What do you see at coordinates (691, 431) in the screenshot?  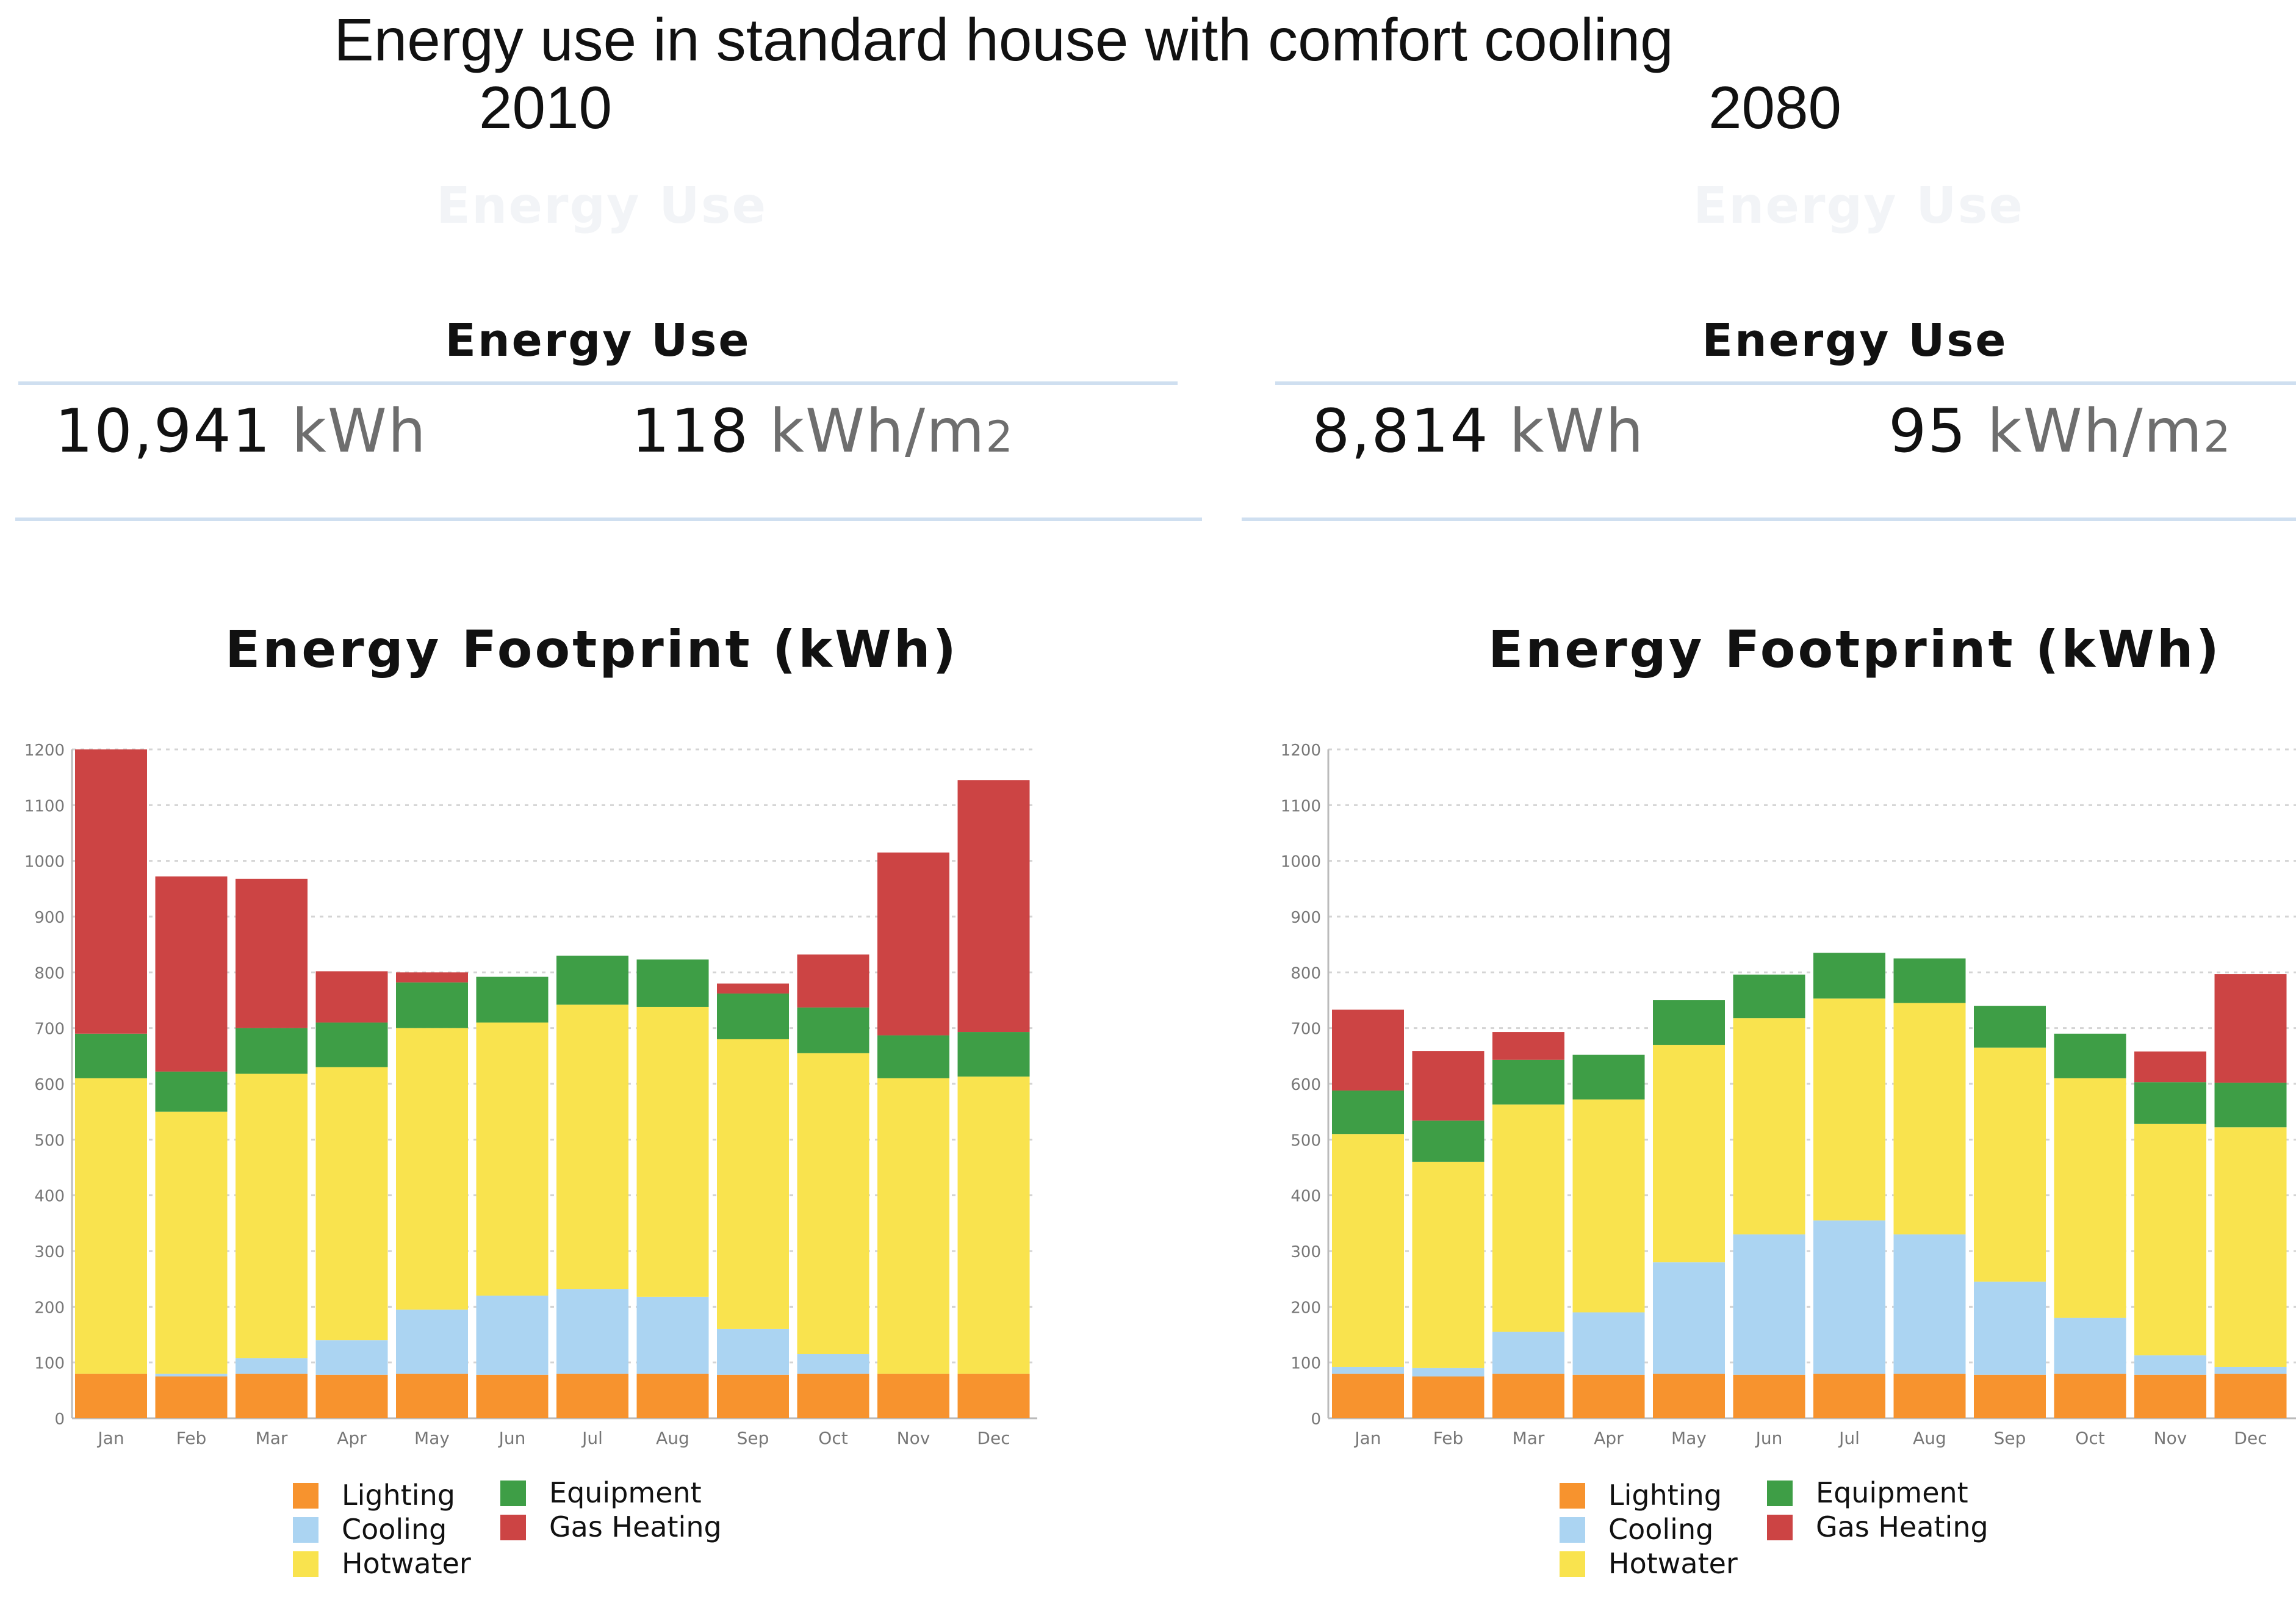 I see `area-energy-value: 118` at bounding box center [691, 431].